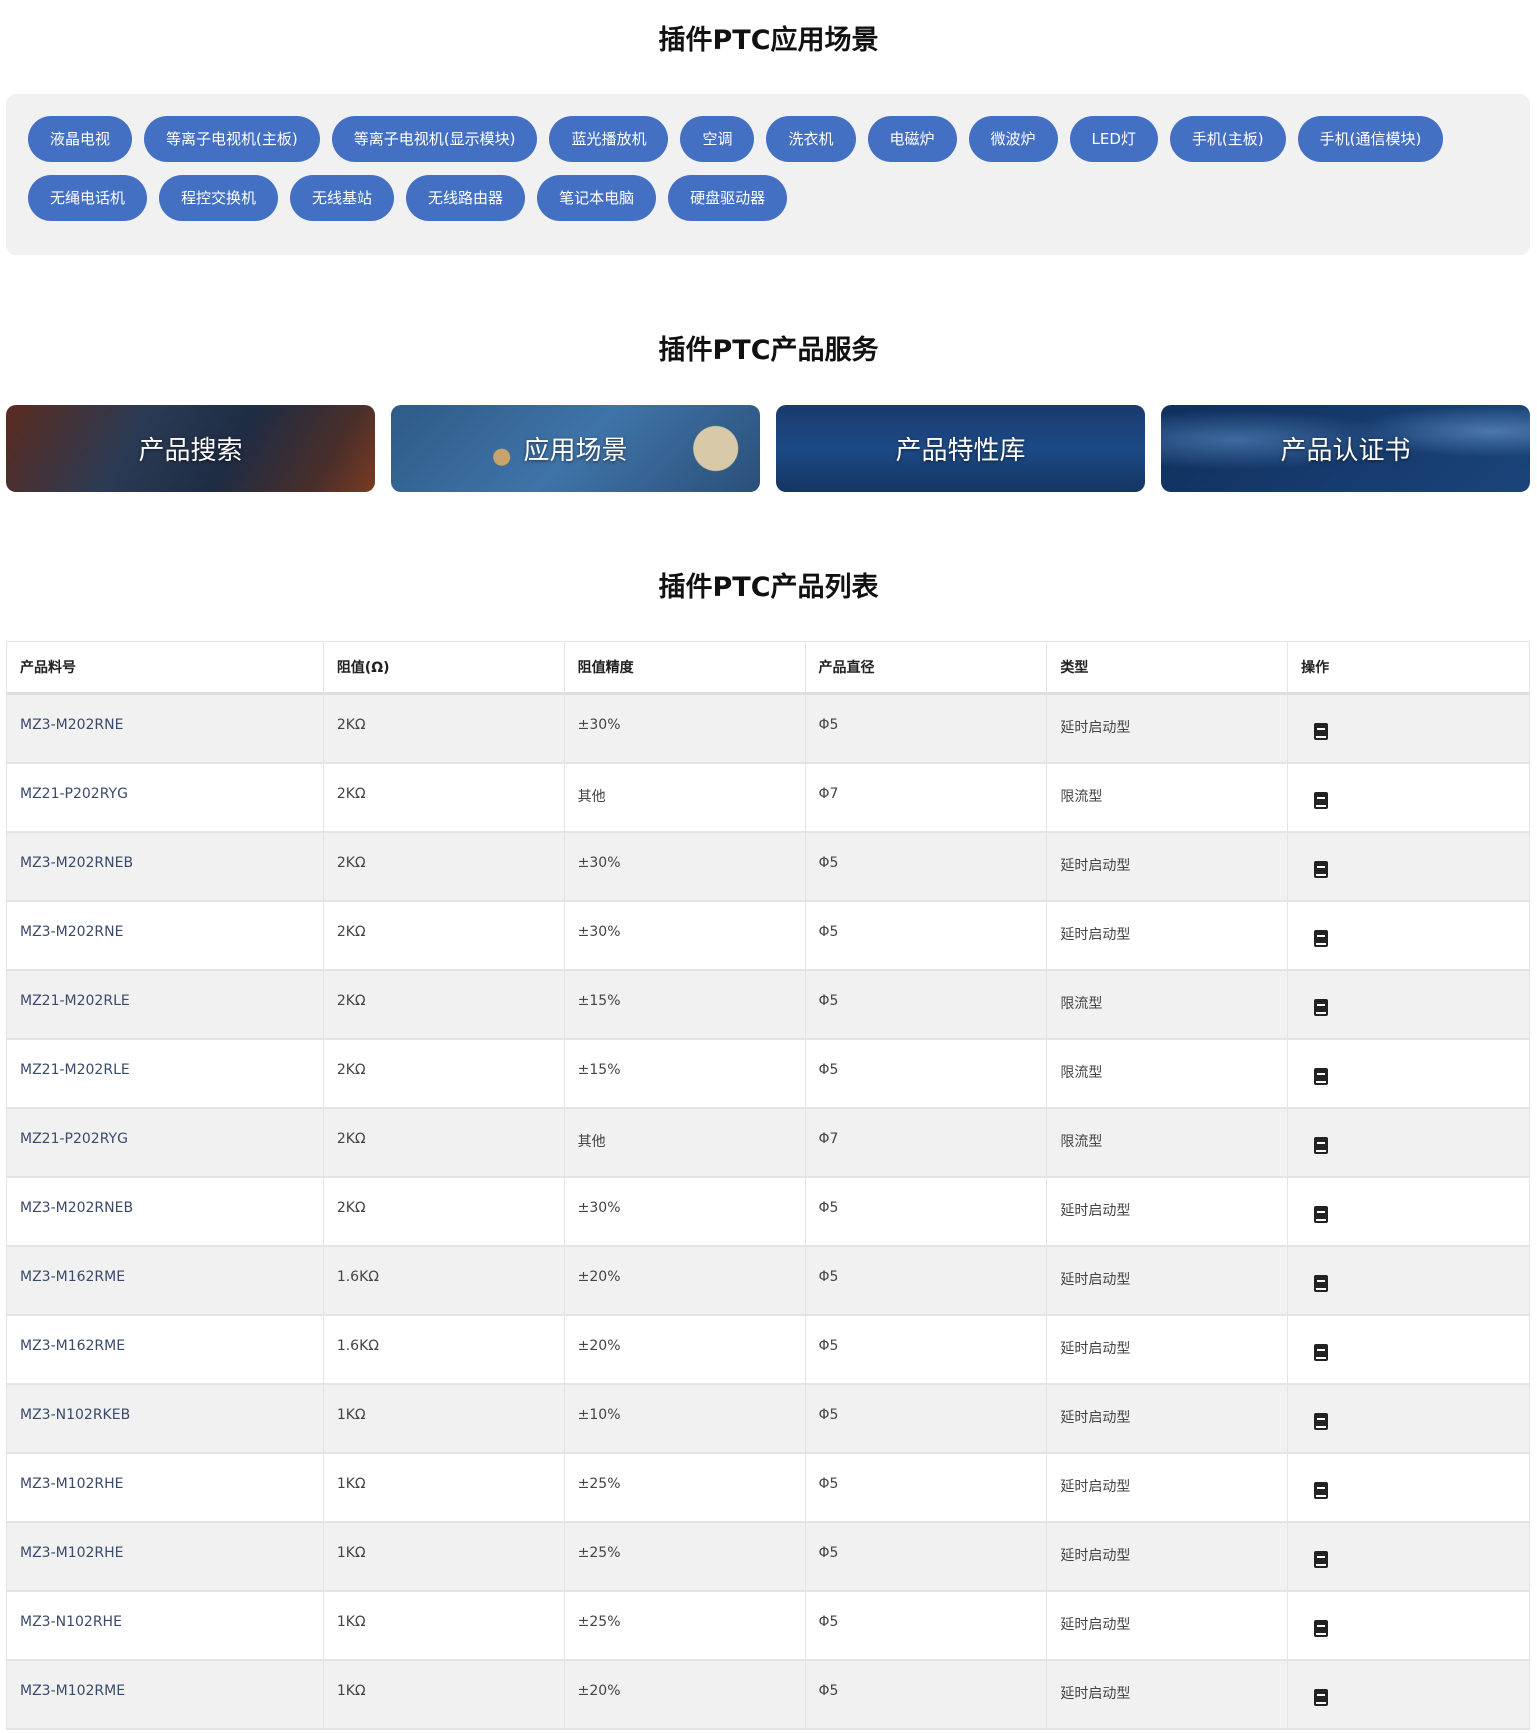 This screenshot has width=1537, height=1733. I want to click on scene-tag: 无线基站, so click(342, 198).